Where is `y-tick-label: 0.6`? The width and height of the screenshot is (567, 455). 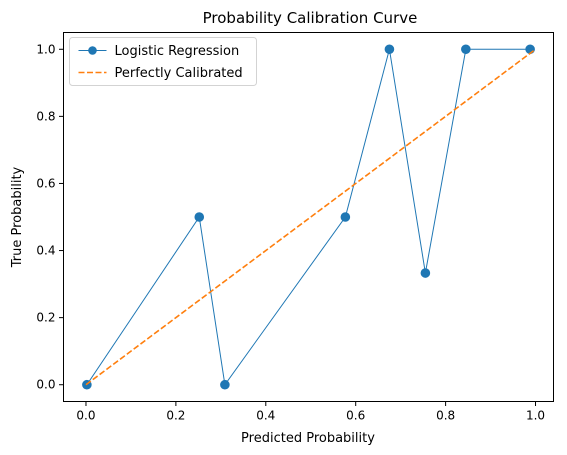
y-tick-label: 0.6 is located at coordinates (45, 183).